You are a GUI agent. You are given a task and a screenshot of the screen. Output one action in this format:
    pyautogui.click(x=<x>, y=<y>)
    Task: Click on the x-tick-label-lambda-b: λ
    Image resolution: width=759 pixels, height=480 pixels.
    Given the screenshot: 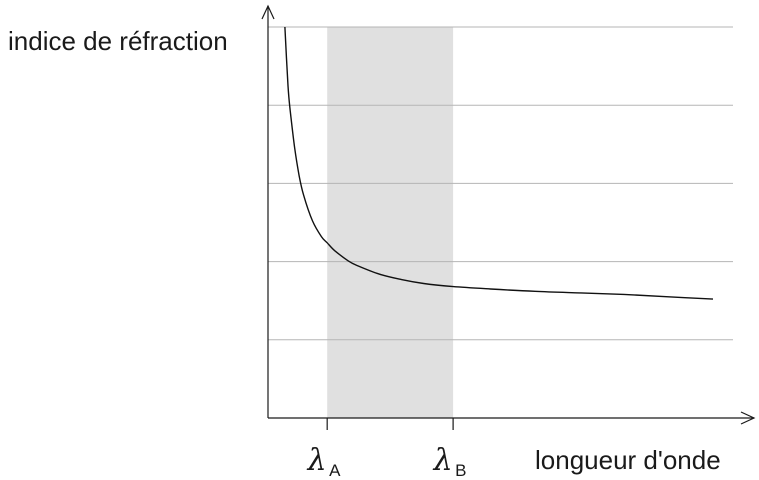 What is the action you would take?
    pyautogui.click(x=443, y=460)
    